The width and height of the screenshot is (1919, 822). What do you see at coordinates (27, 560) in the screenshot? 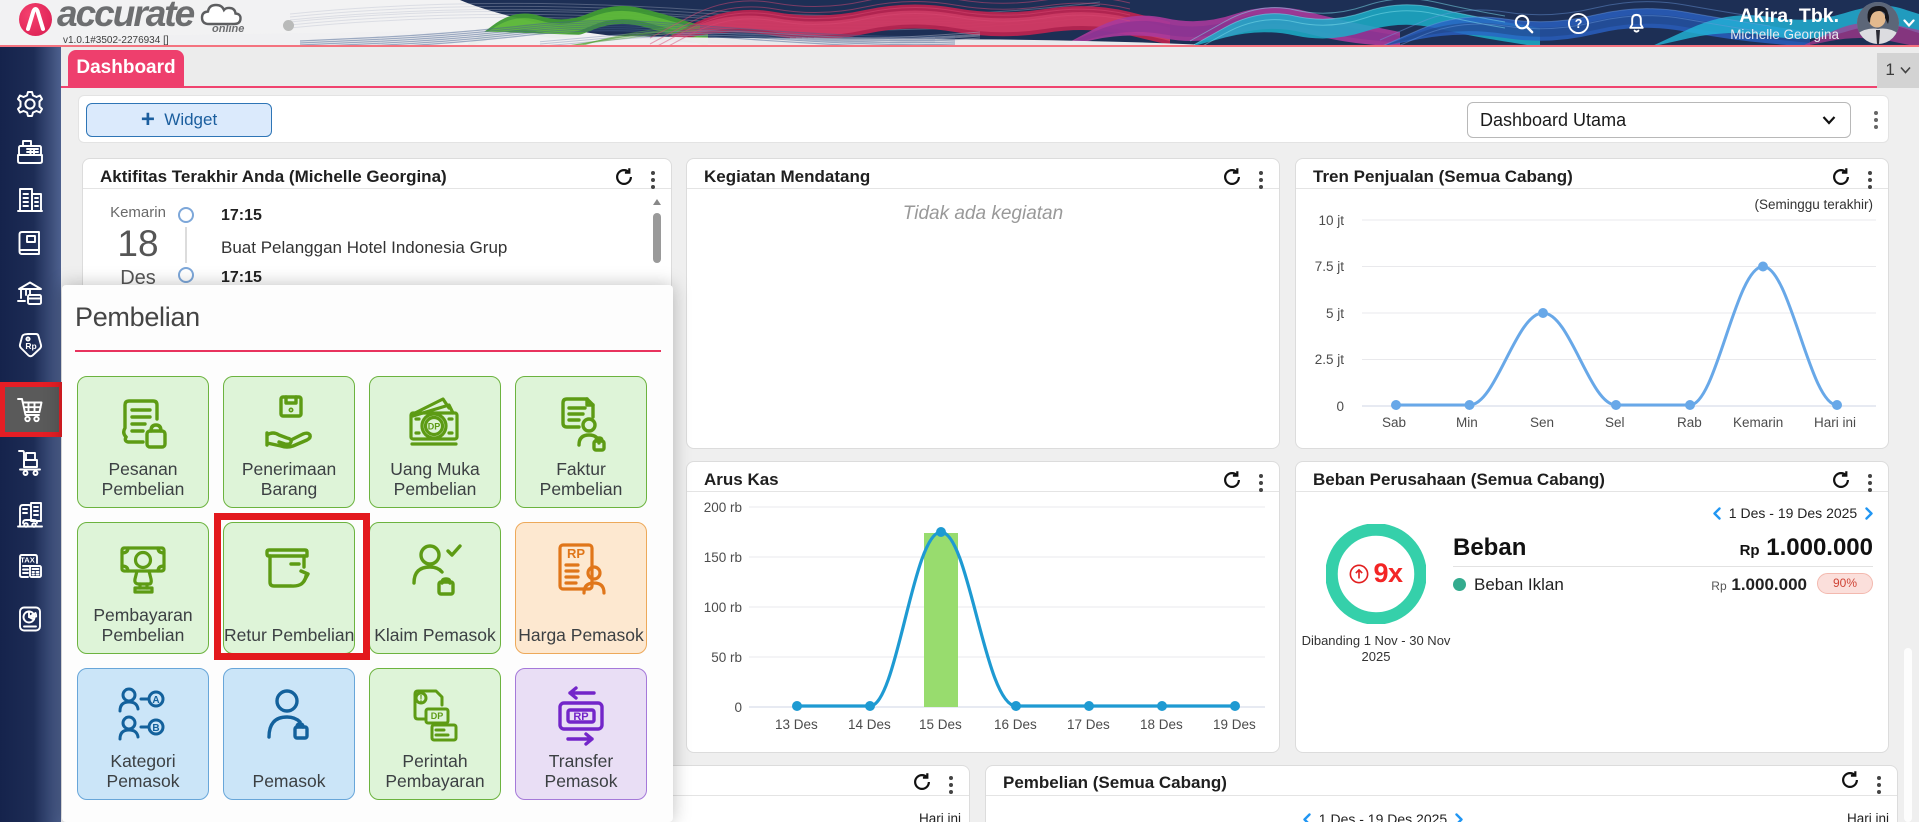
I see `svg-text: TAX` at bounding box center [27, 560].